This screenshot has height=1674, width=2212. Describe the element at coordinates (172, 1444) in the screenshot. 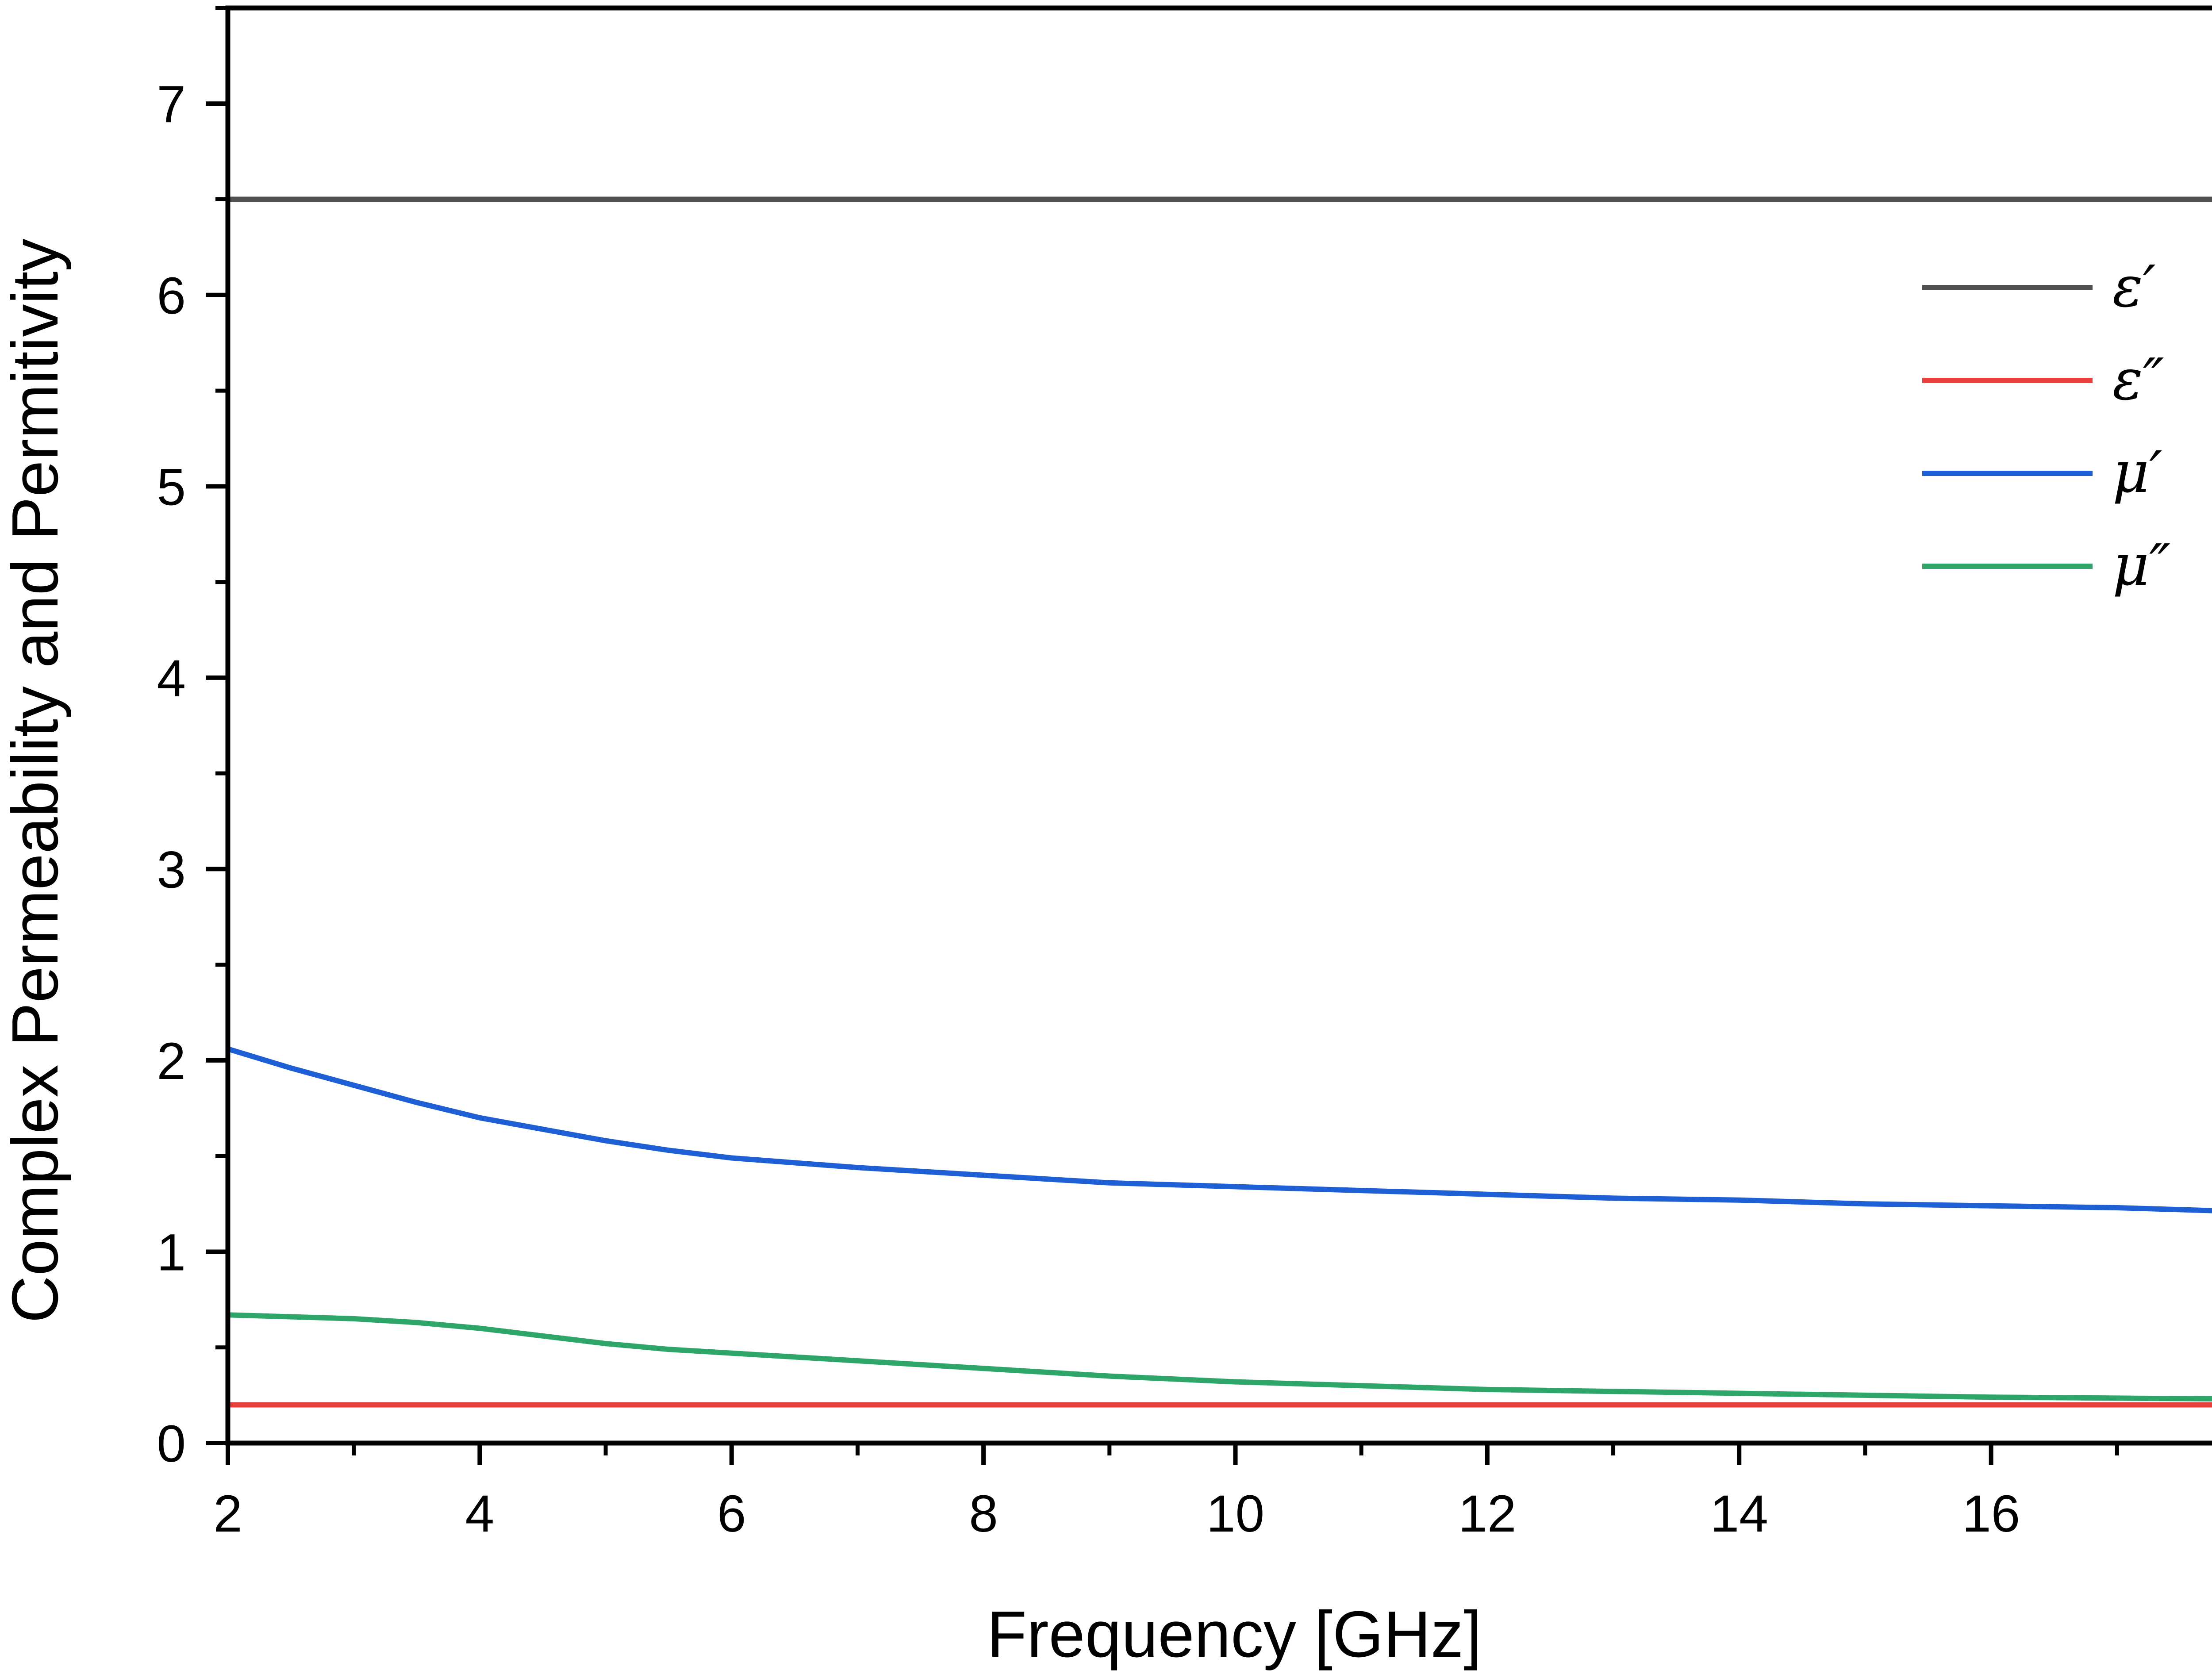

I see `y-tick-label: 0` at that location.